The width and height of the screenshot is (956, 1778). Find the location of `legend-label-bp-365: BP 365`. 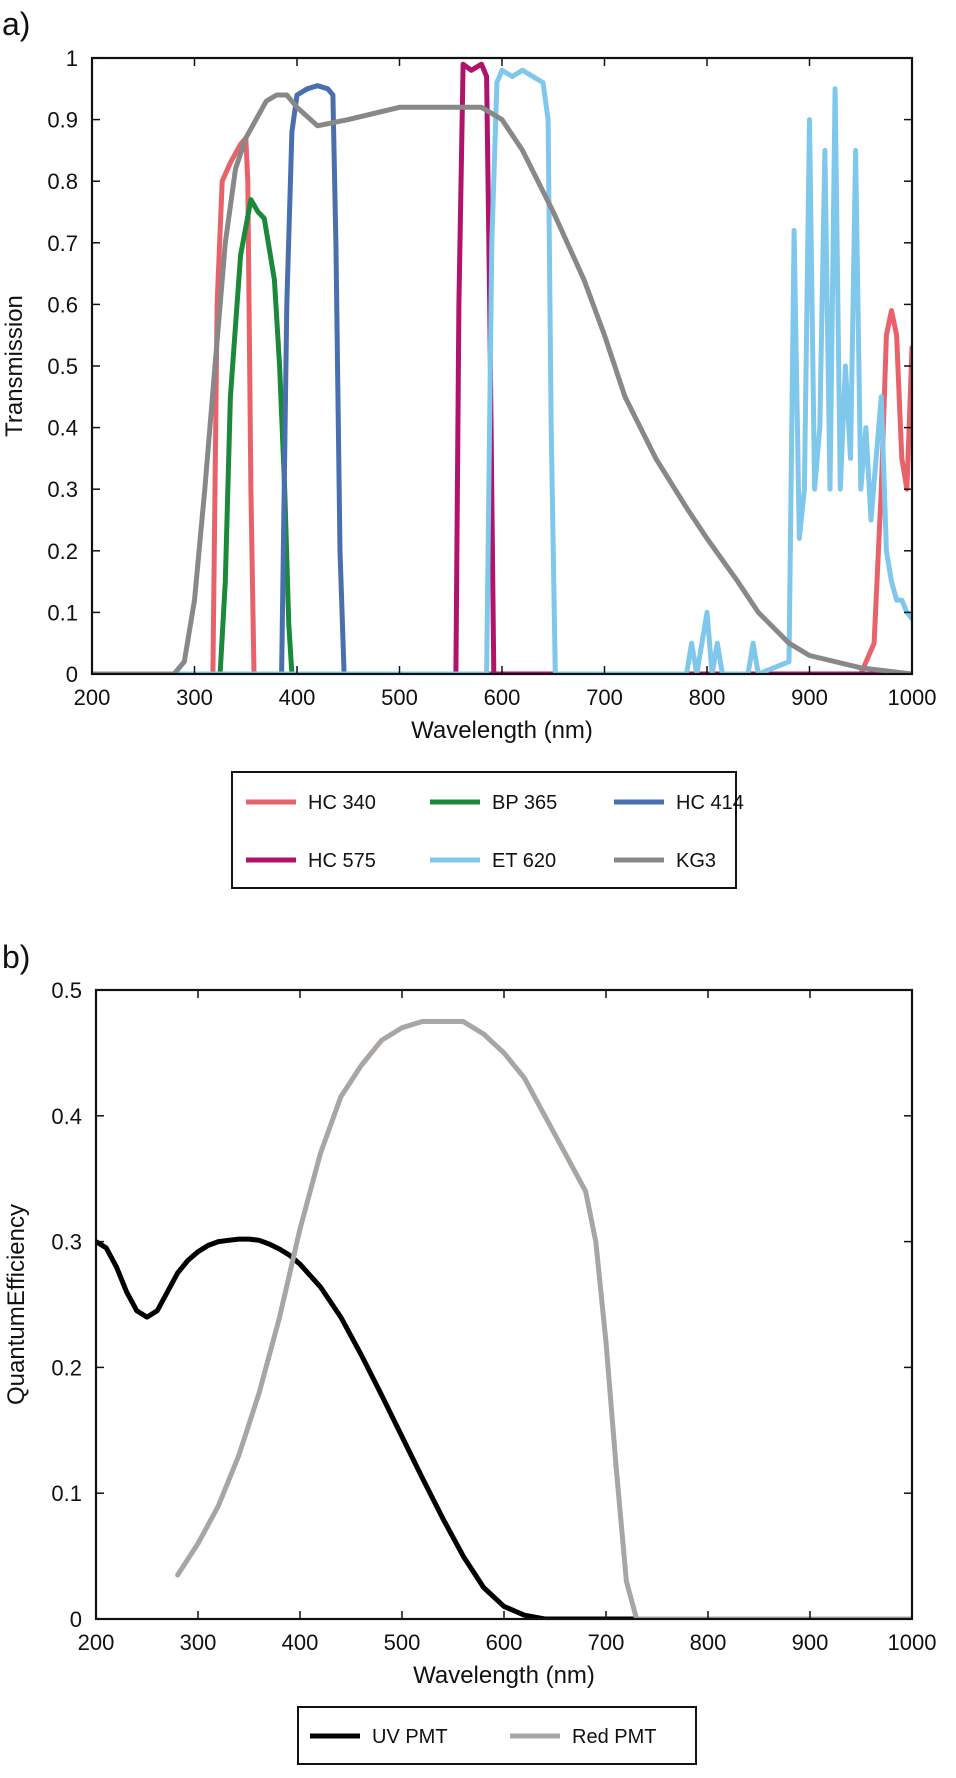

legend-label-bp-365: BP 365 is located at coordinates (524, 803).